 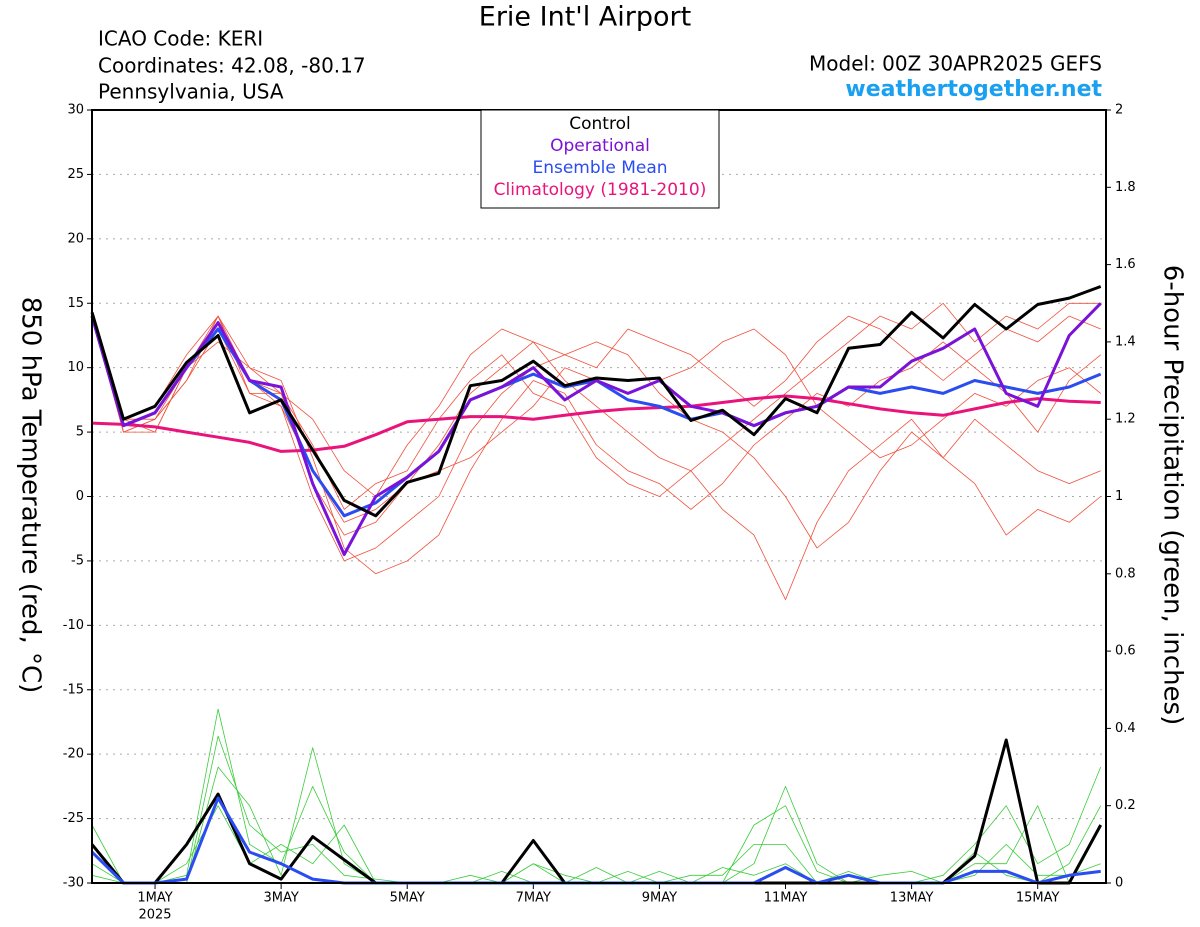 I want to click on y2-tick-label: 0.4, so click(x=1125, y=728).